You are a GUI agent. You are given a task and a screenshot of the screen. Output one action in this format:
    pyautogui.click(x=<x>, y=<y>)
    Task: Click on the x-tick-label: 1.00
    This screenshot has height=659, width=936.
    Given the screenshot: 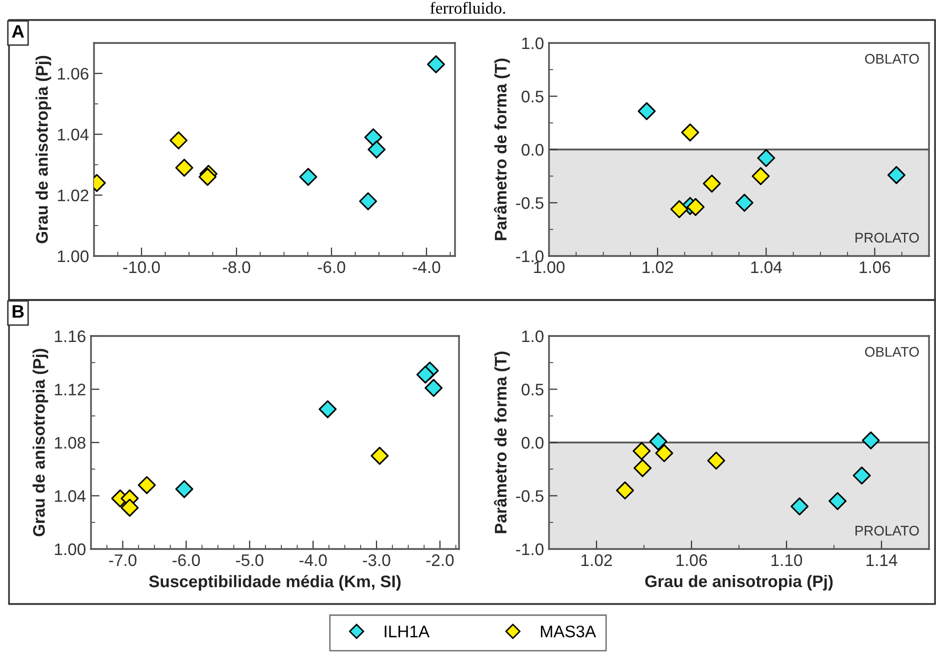 What is the action you would take?
    pyautogui.click(x=549, y=267)
    